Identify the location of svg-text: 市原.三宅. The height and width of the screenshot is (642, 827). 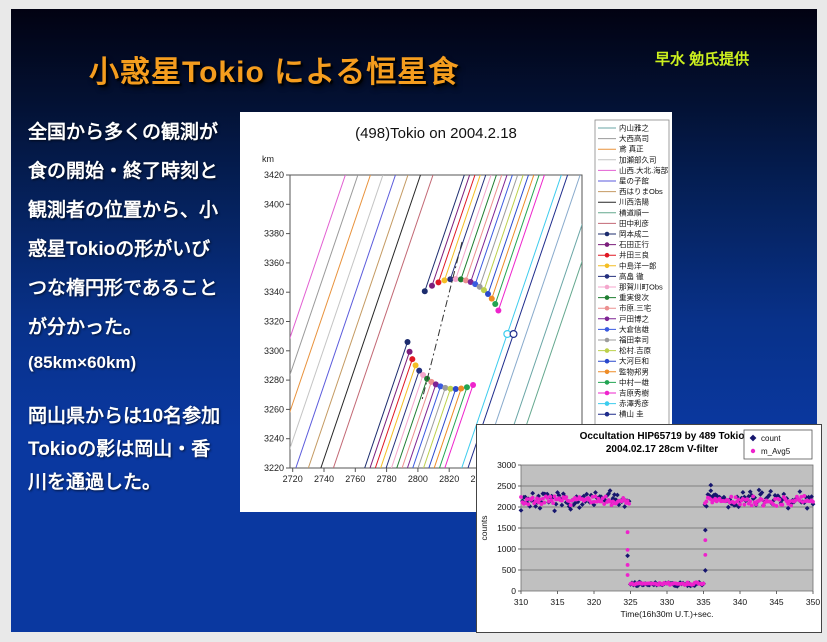
(635, 308).